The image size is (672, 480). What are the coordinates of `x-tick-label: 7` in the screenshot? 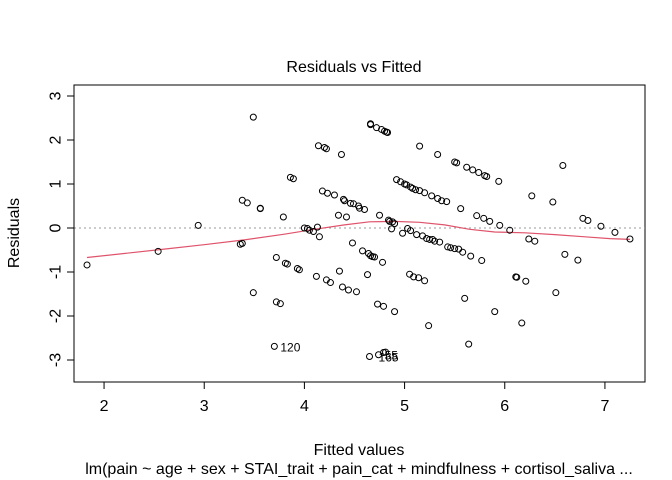 It's located at (604, 406).